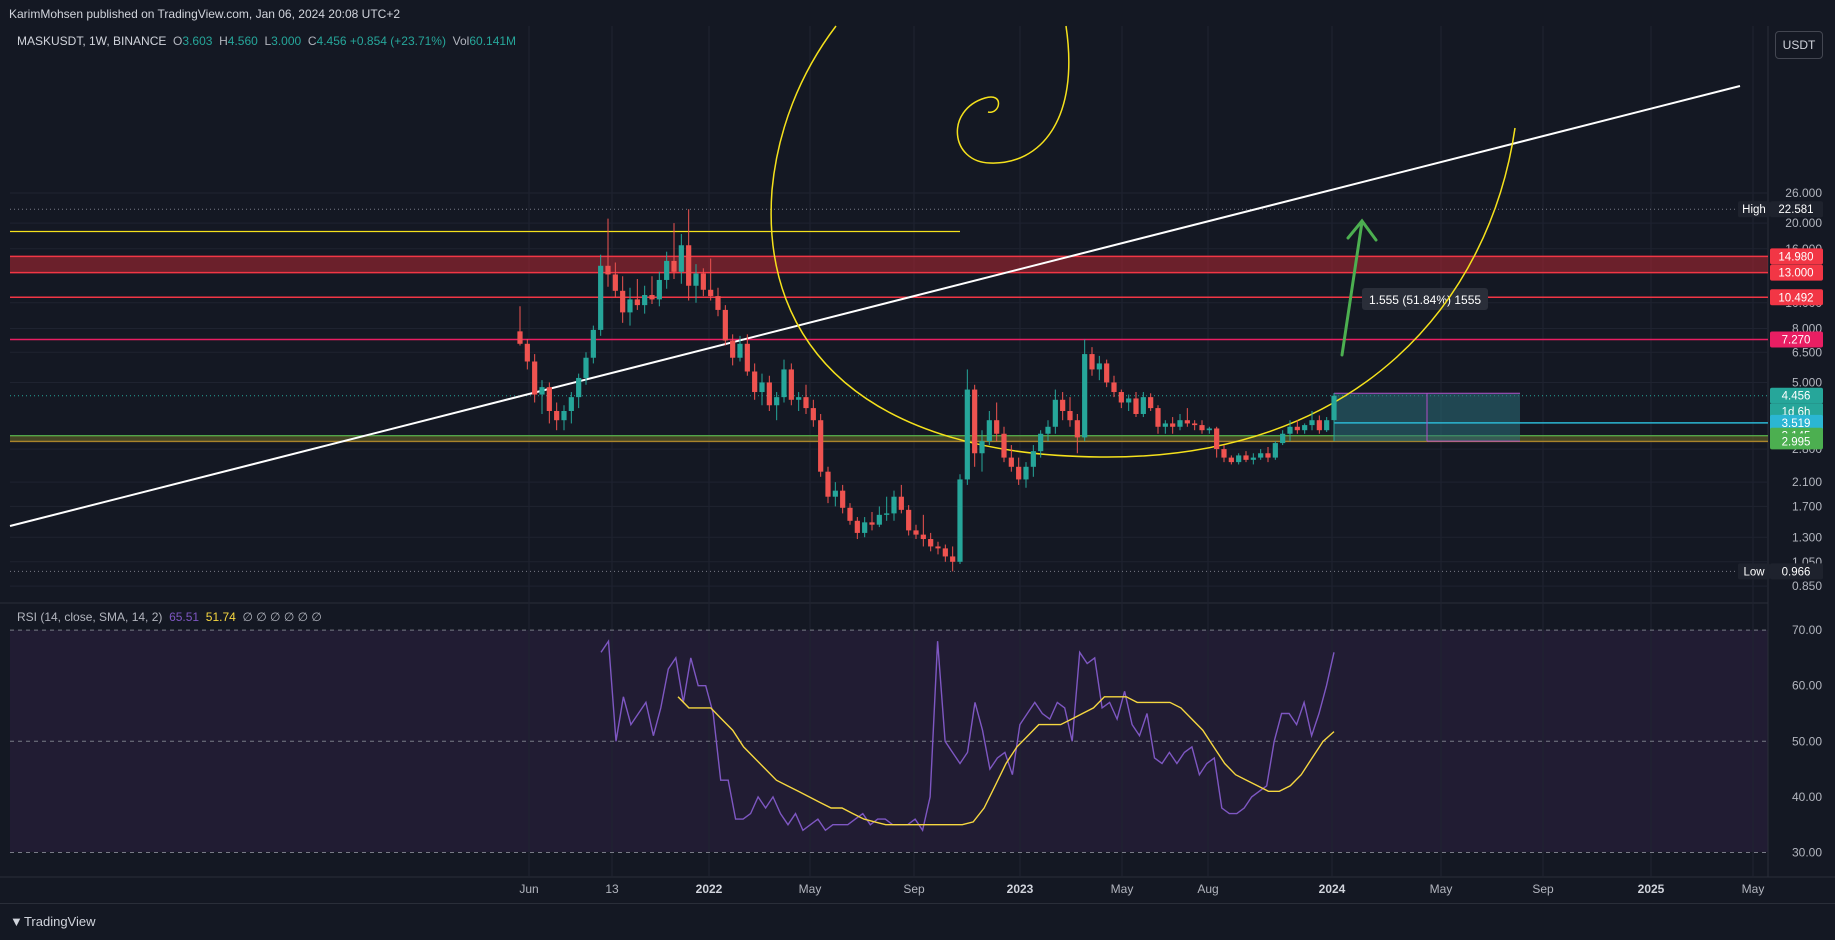 This screenshot has height=940, width=1835. What do you see at coordinates (889, 264) in the screenshot?
I see `resistance-zone` at bounding box center [889, 264].